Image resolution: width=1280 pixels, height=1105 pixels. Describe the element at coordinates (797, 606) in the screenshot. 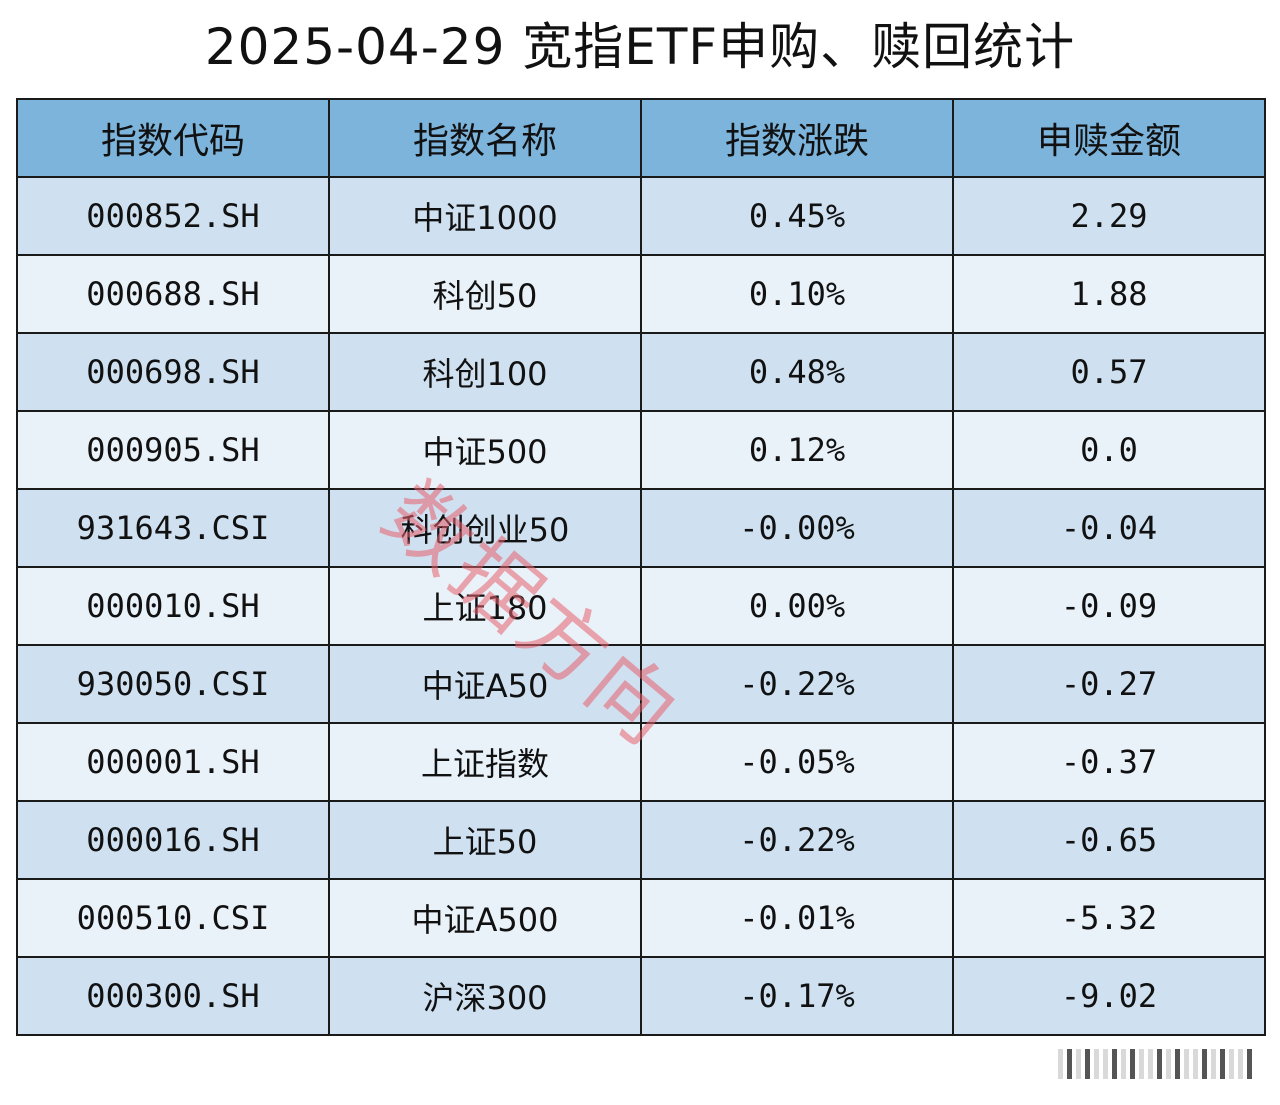

I see `cell-index-change: 0.00%` at that location.